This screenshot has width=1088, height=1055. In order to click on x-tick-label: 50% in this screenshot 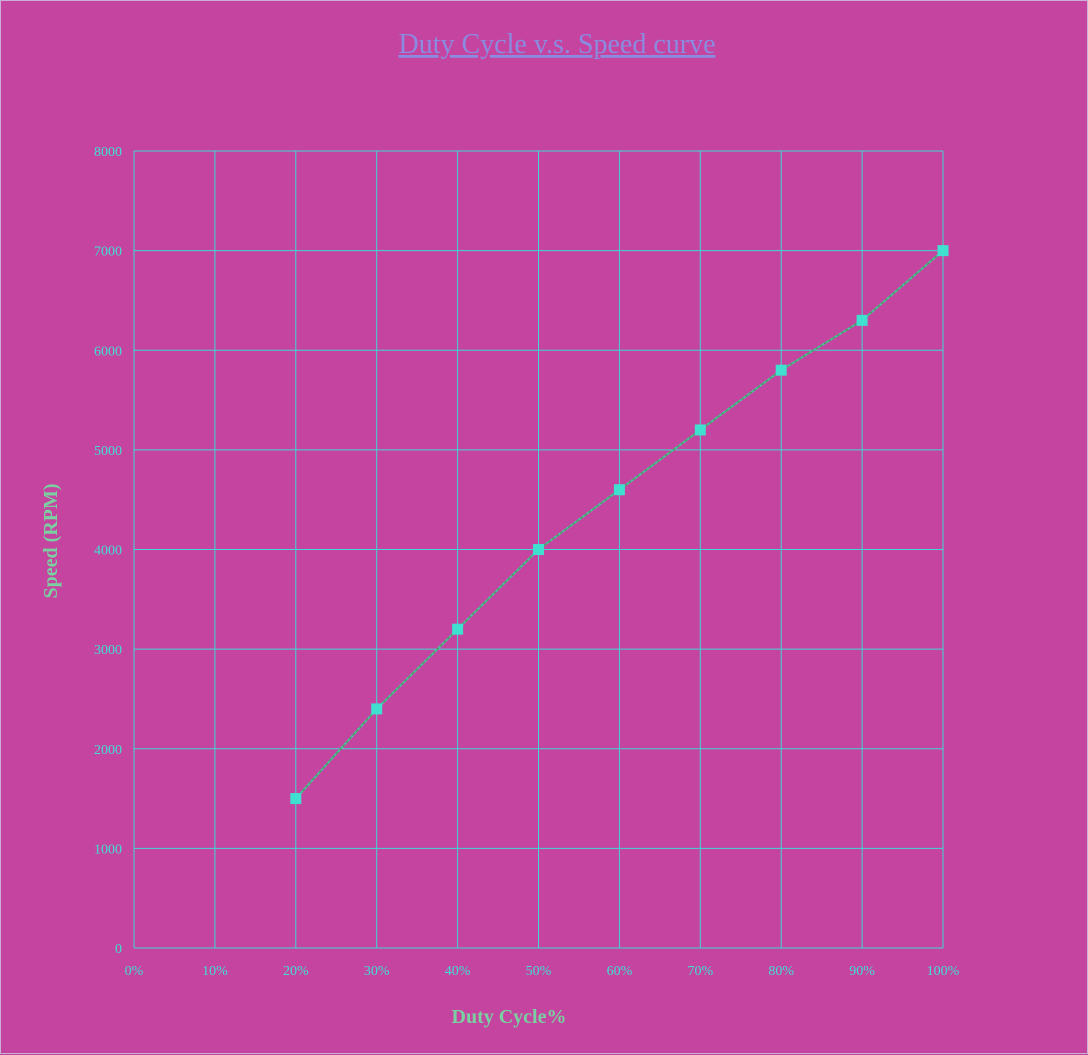, I will do `click(539, 971)`.